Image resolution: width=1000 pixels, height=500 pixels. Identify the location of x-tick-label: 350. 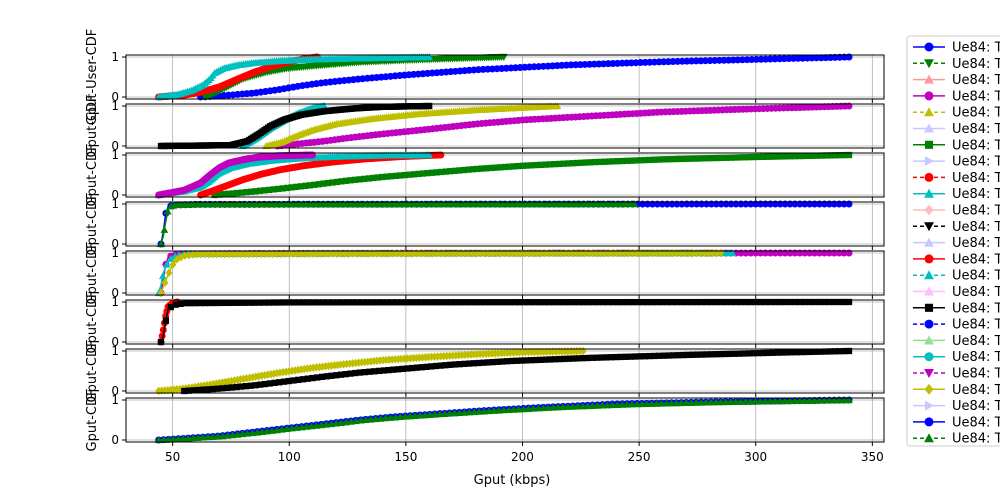
(872, 457).